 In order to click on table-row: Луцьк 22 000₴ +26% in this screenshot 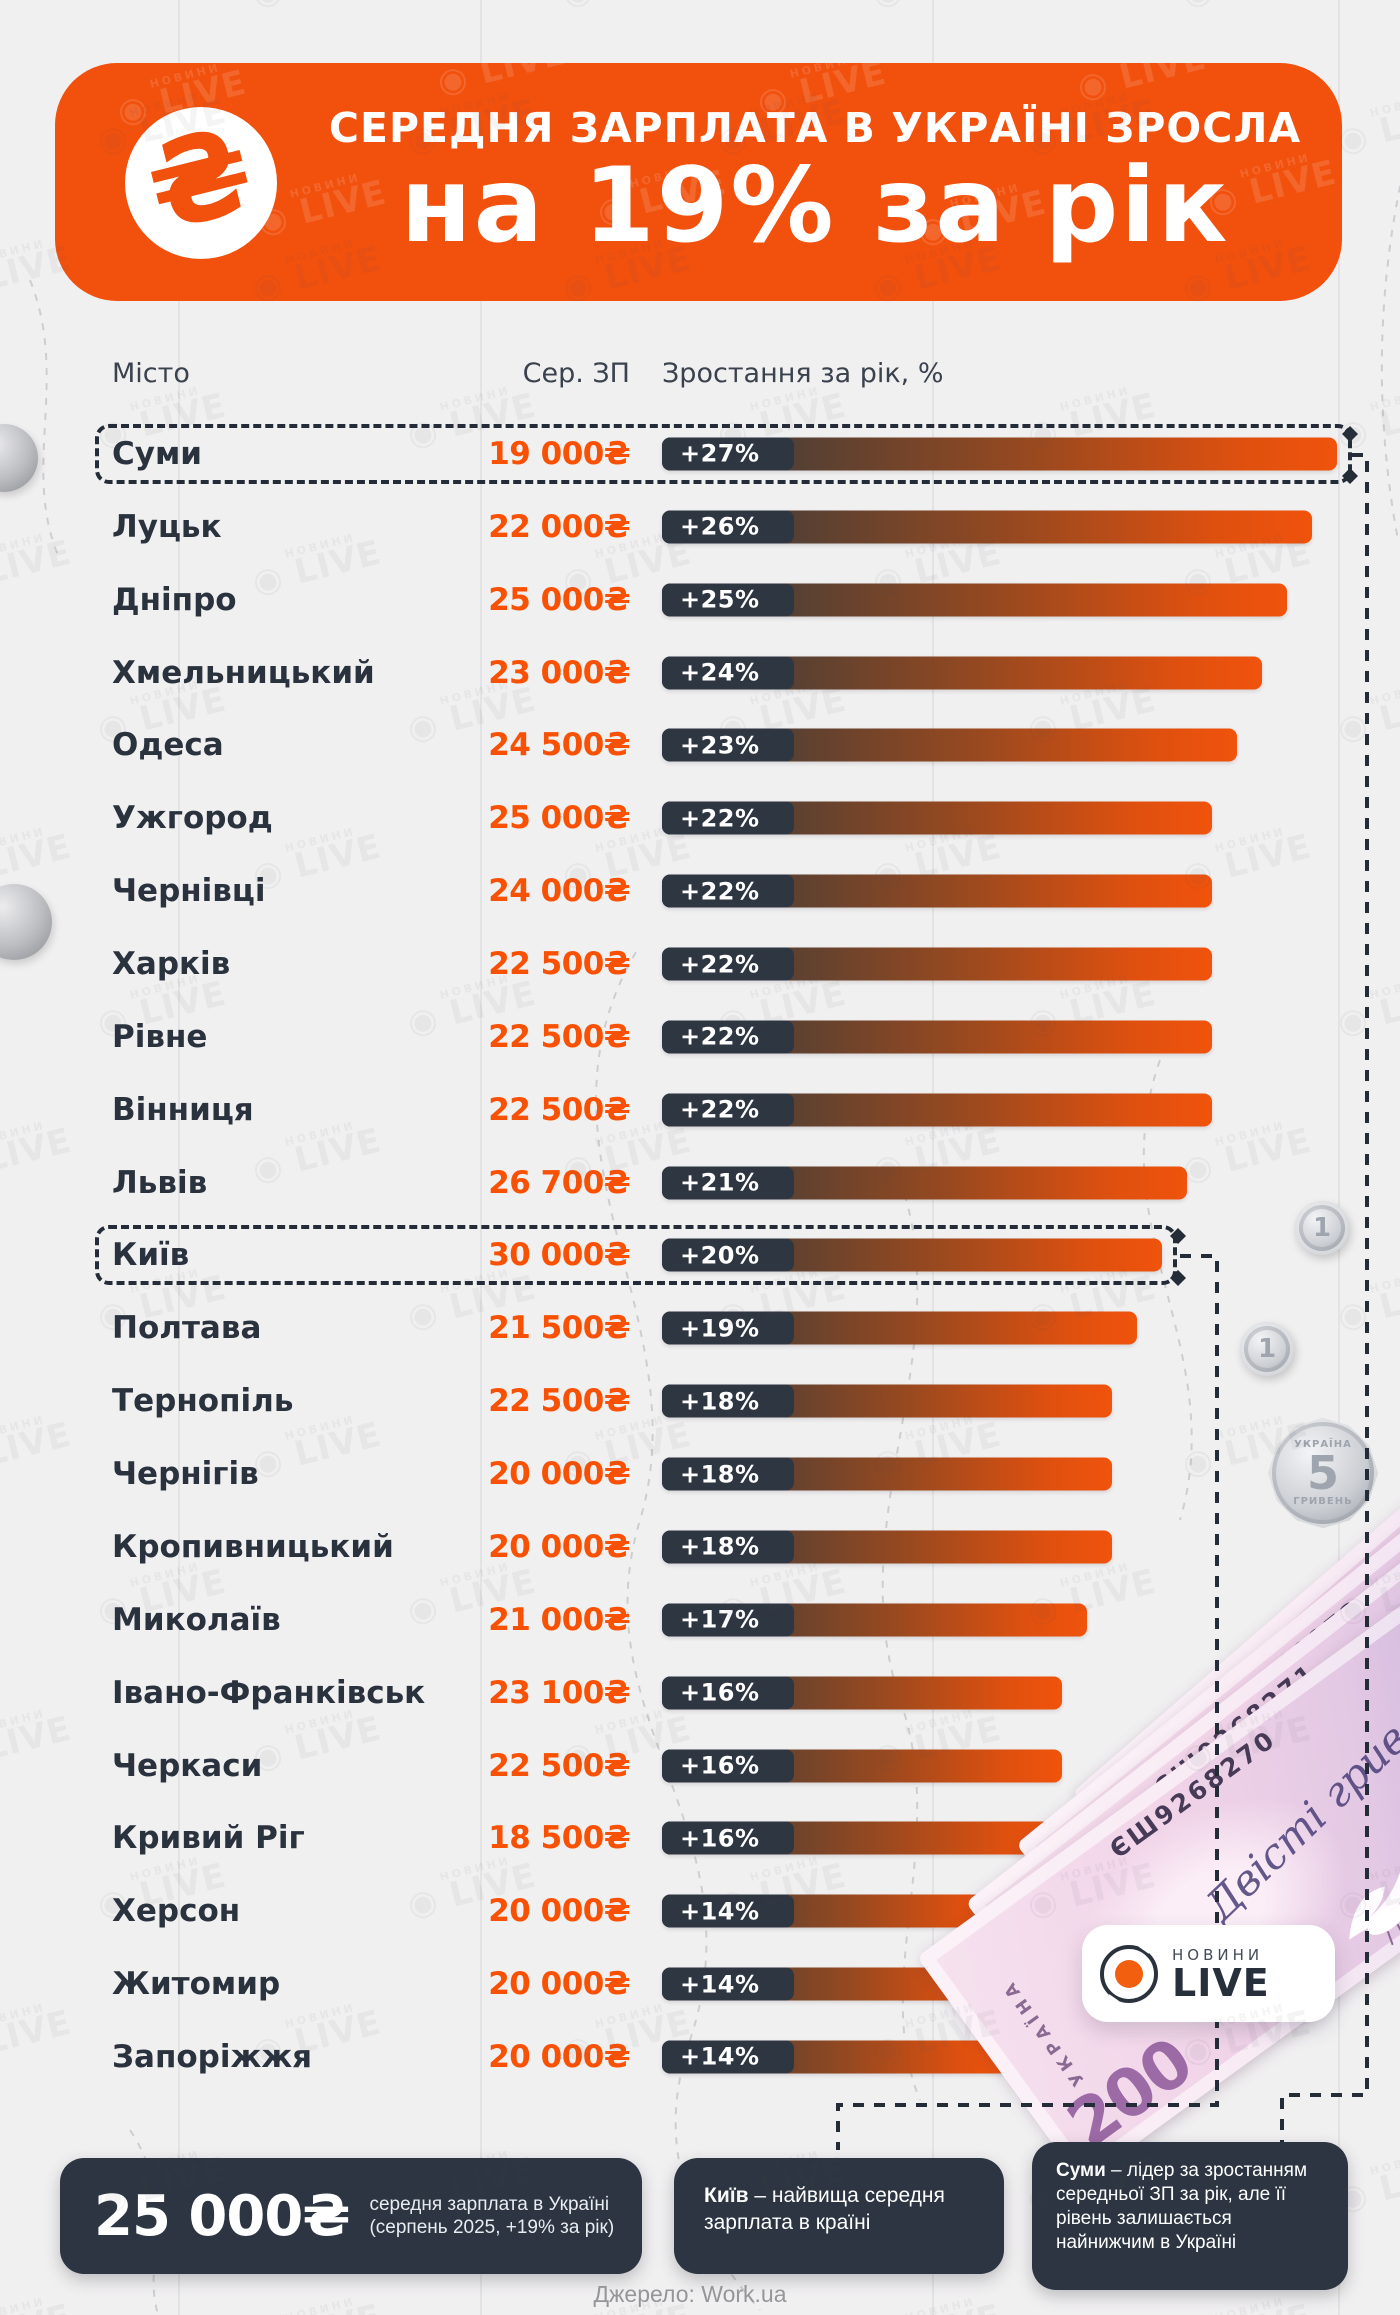, I will do `click(700, 526)`.